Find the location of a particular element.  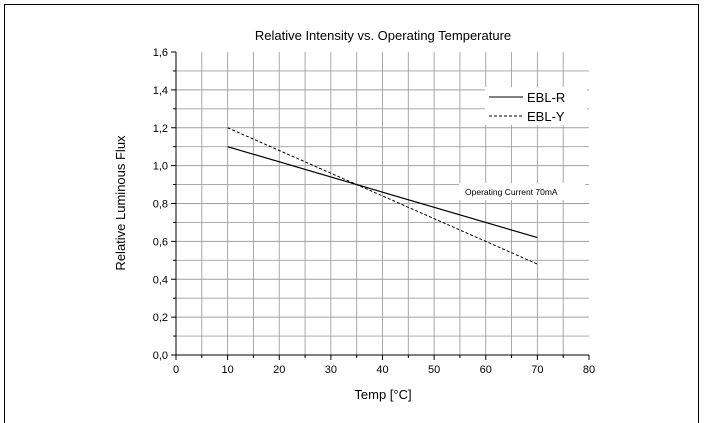

x-tick-label: 0 is located at coordinates (176, 370).